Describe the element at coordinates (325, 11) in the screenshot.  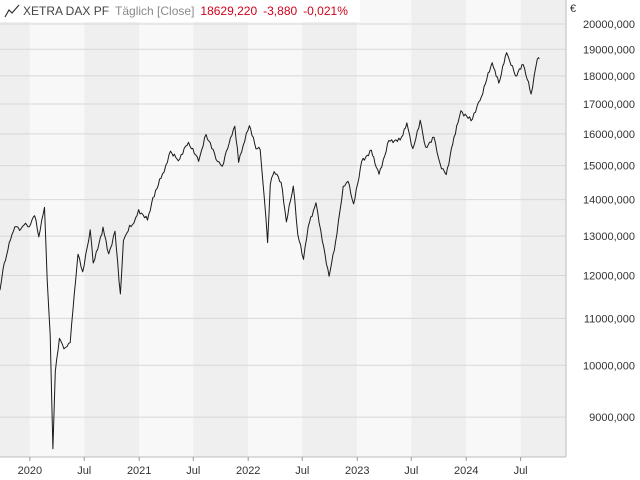
I see `change-percent: -0,021%` at that location.